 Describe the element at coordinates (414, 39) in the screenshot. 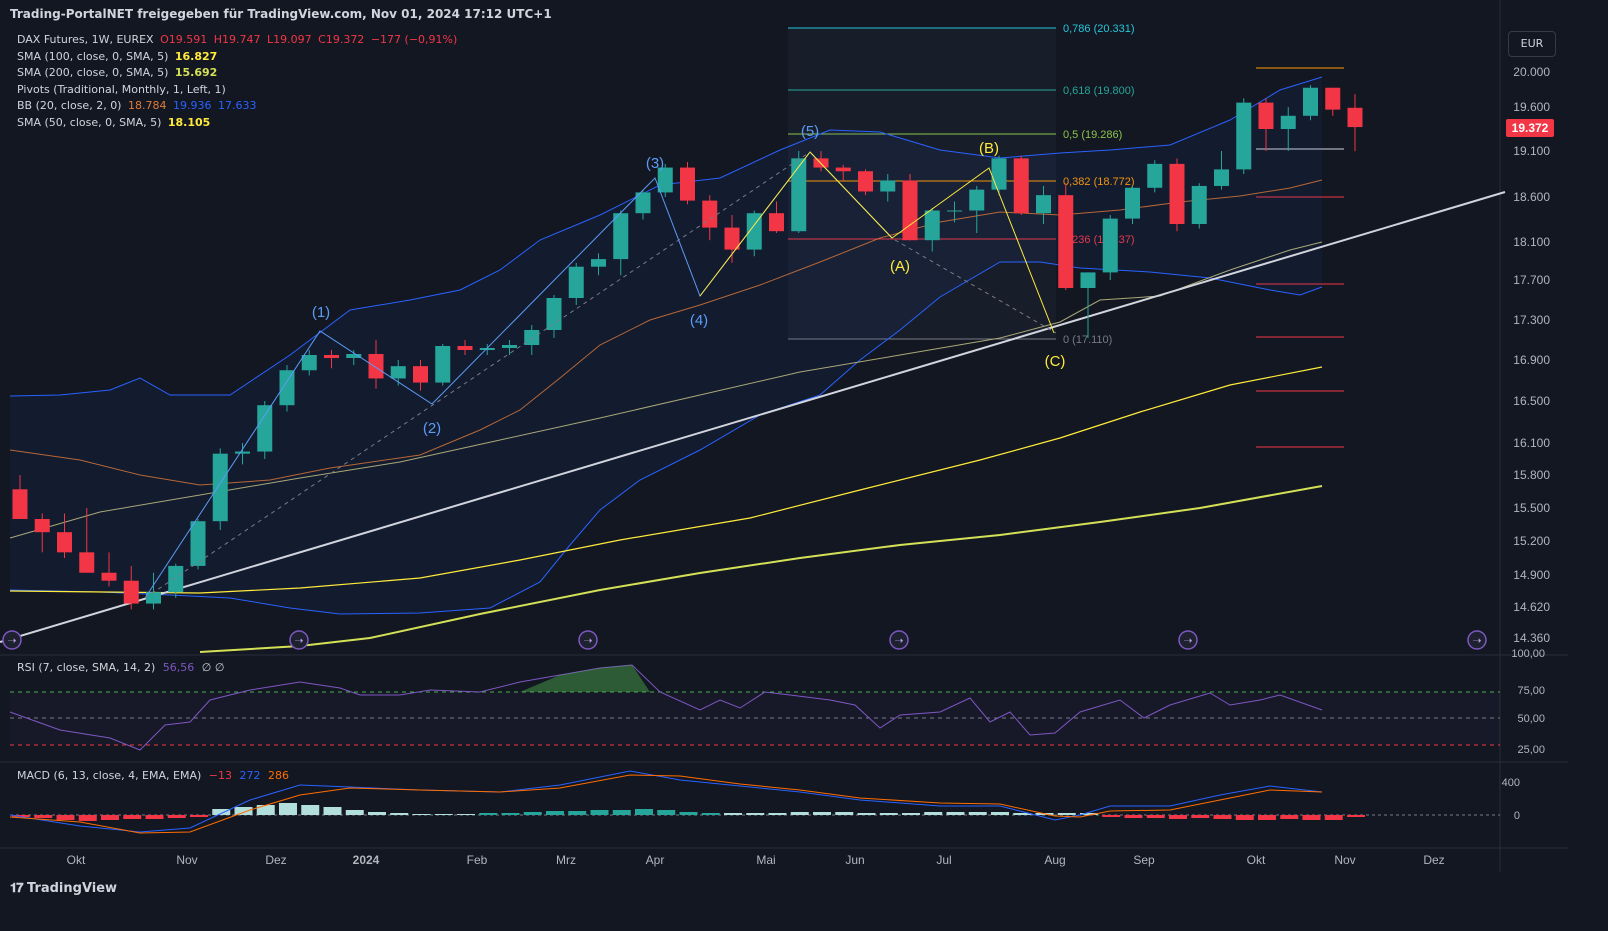

I see `change-value: −177 (−0,91%)` at that location.